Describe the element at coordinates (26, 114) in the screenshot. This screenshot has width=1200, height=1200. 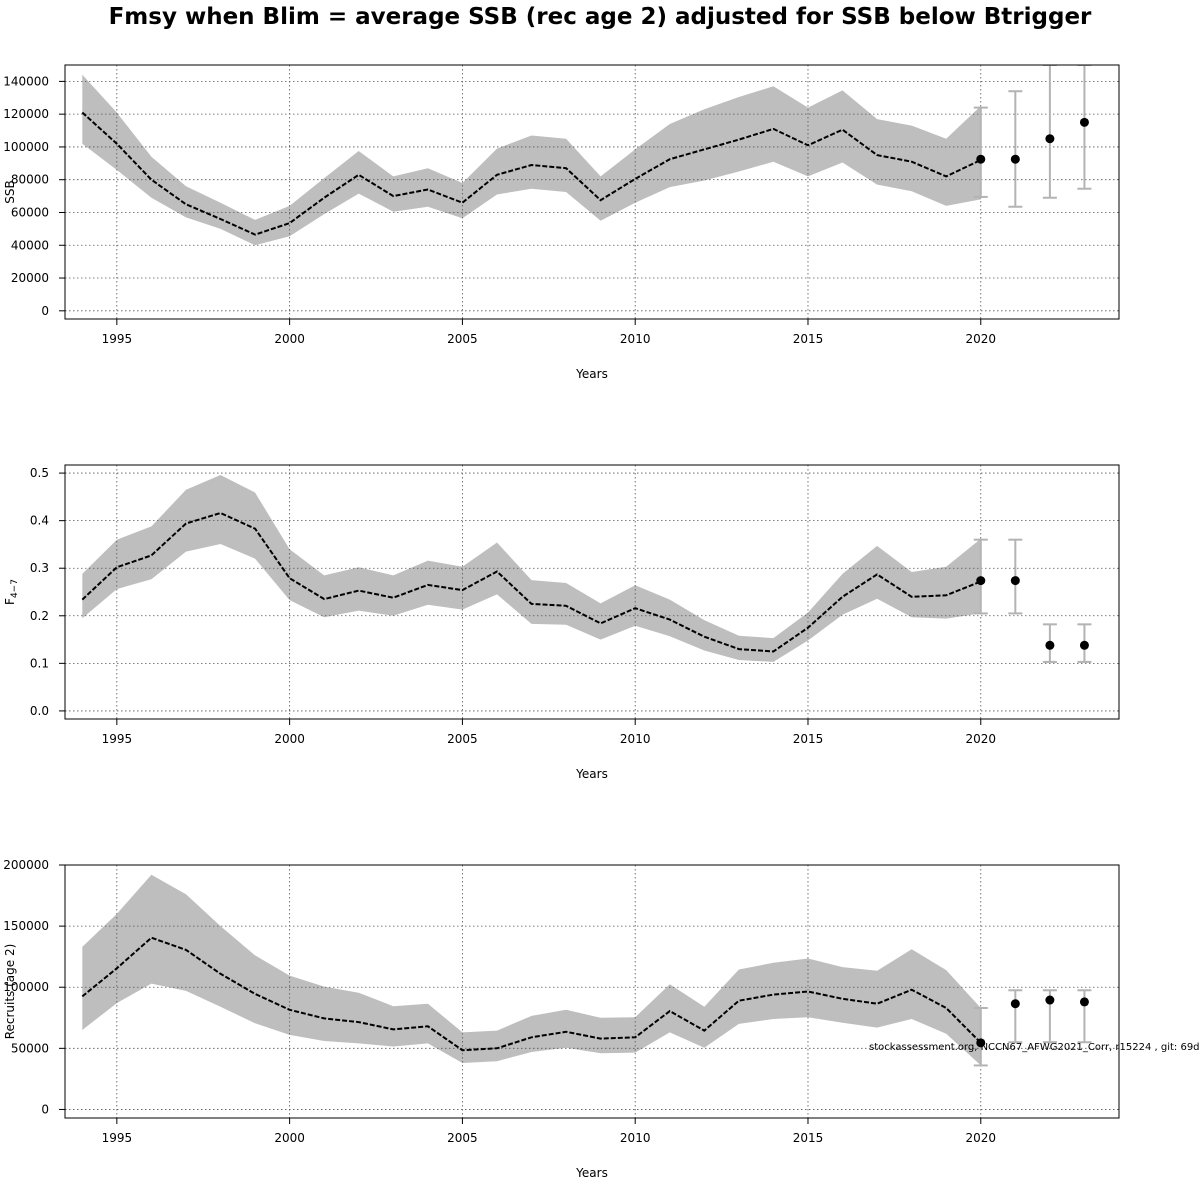
I see `y-tick-label: 120000` at that location.